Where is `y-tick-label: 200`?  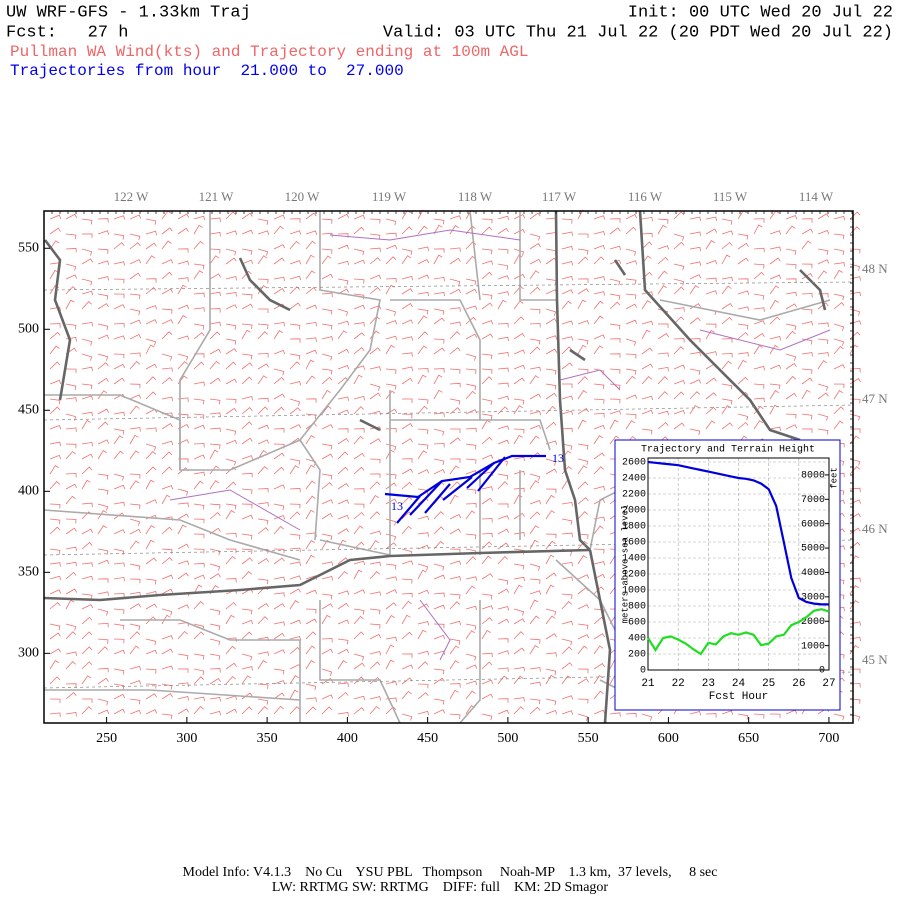
y-tick-label: 200 is located at coordinates (637, 655).